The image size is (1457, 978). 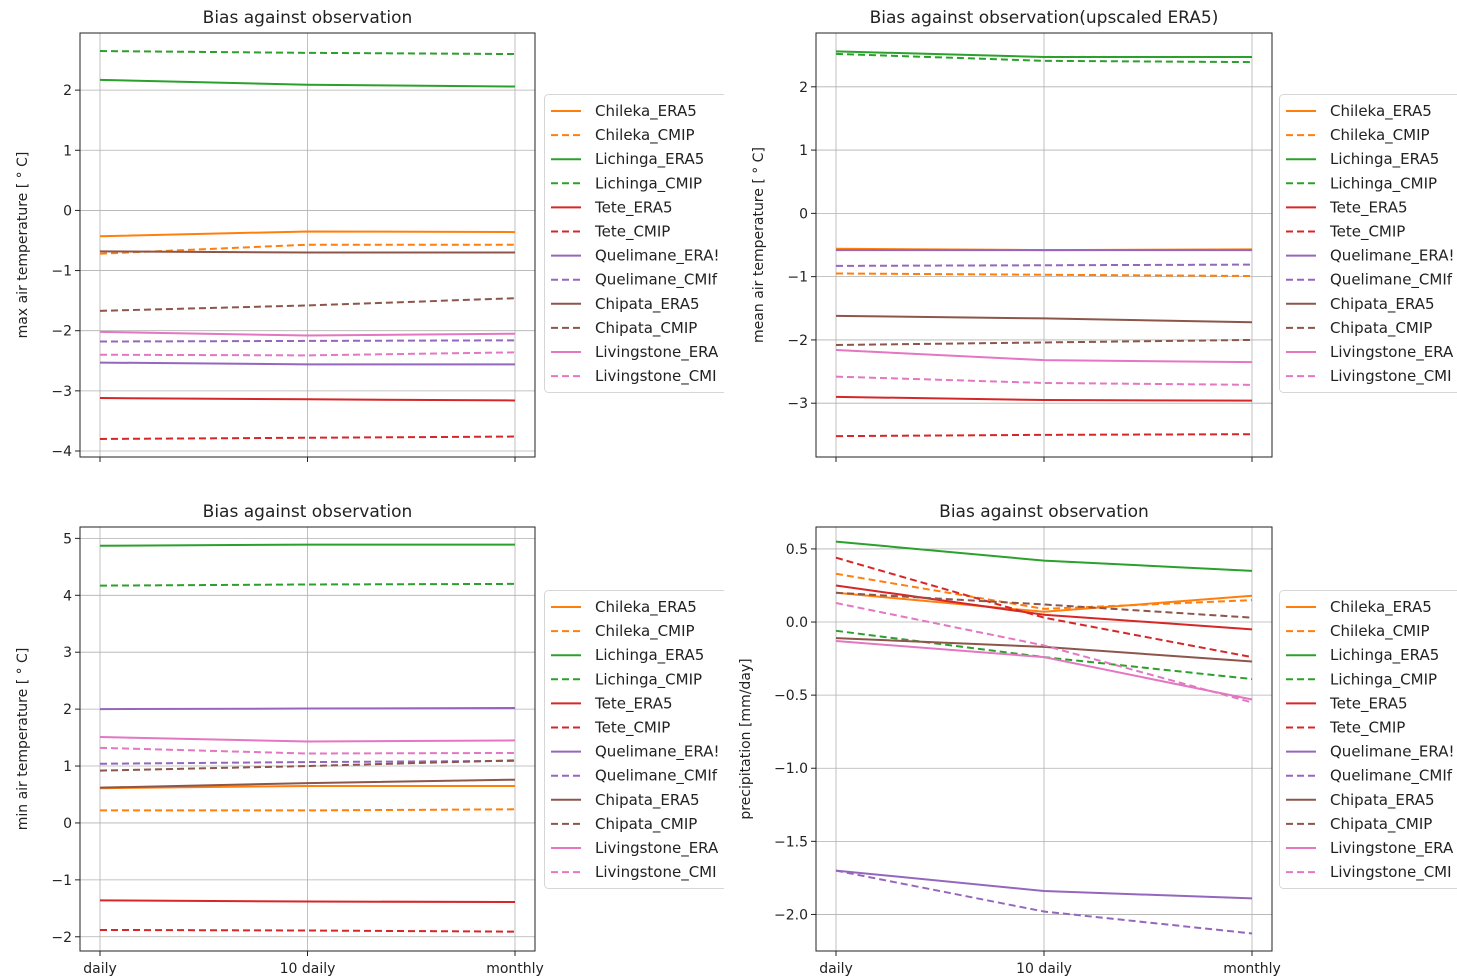 What do you see at coordinates (791, 696) in the screenshot?
I see `y-tick-label: −0.5` at bounding box center [791, 696].